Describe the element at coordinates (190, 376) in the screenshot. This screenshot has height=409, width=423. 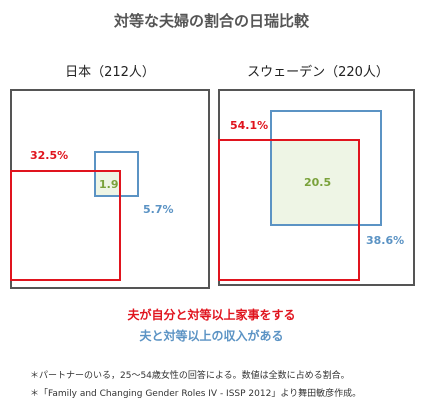
I see `footnote-sample: ＊パートナーのいる，25～54歳女性の回答による。数値は全数に占める割合。` at that location.